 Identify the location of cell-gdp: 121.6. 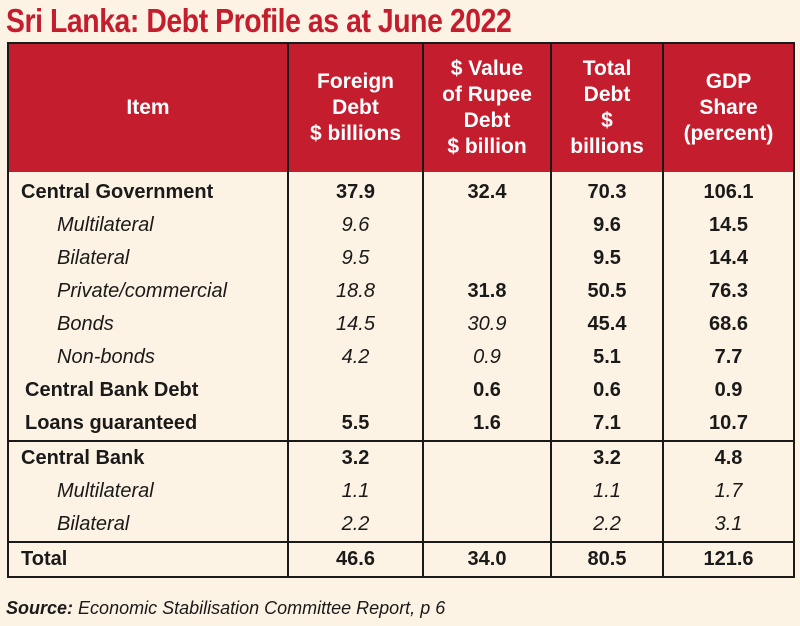
(728, 559).